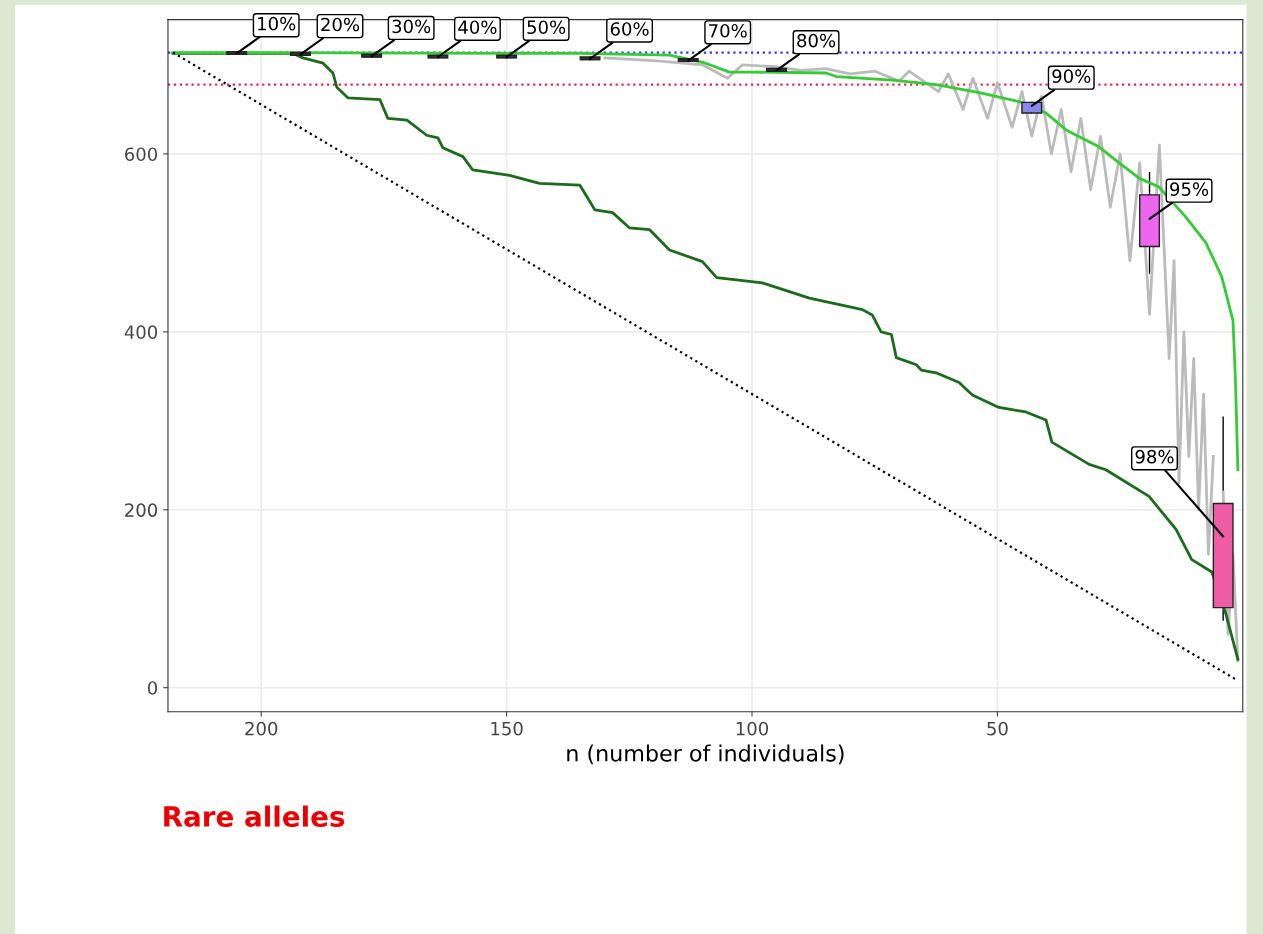 The image size is (1263, 934). I want to click on y-tick-label: 0, so click(152, 688).